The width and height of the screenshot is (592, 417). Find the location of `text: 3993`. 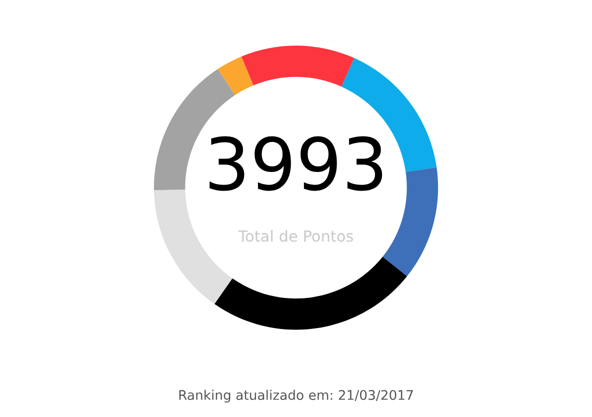

text: 3993 is located at coordinates (296, 163).